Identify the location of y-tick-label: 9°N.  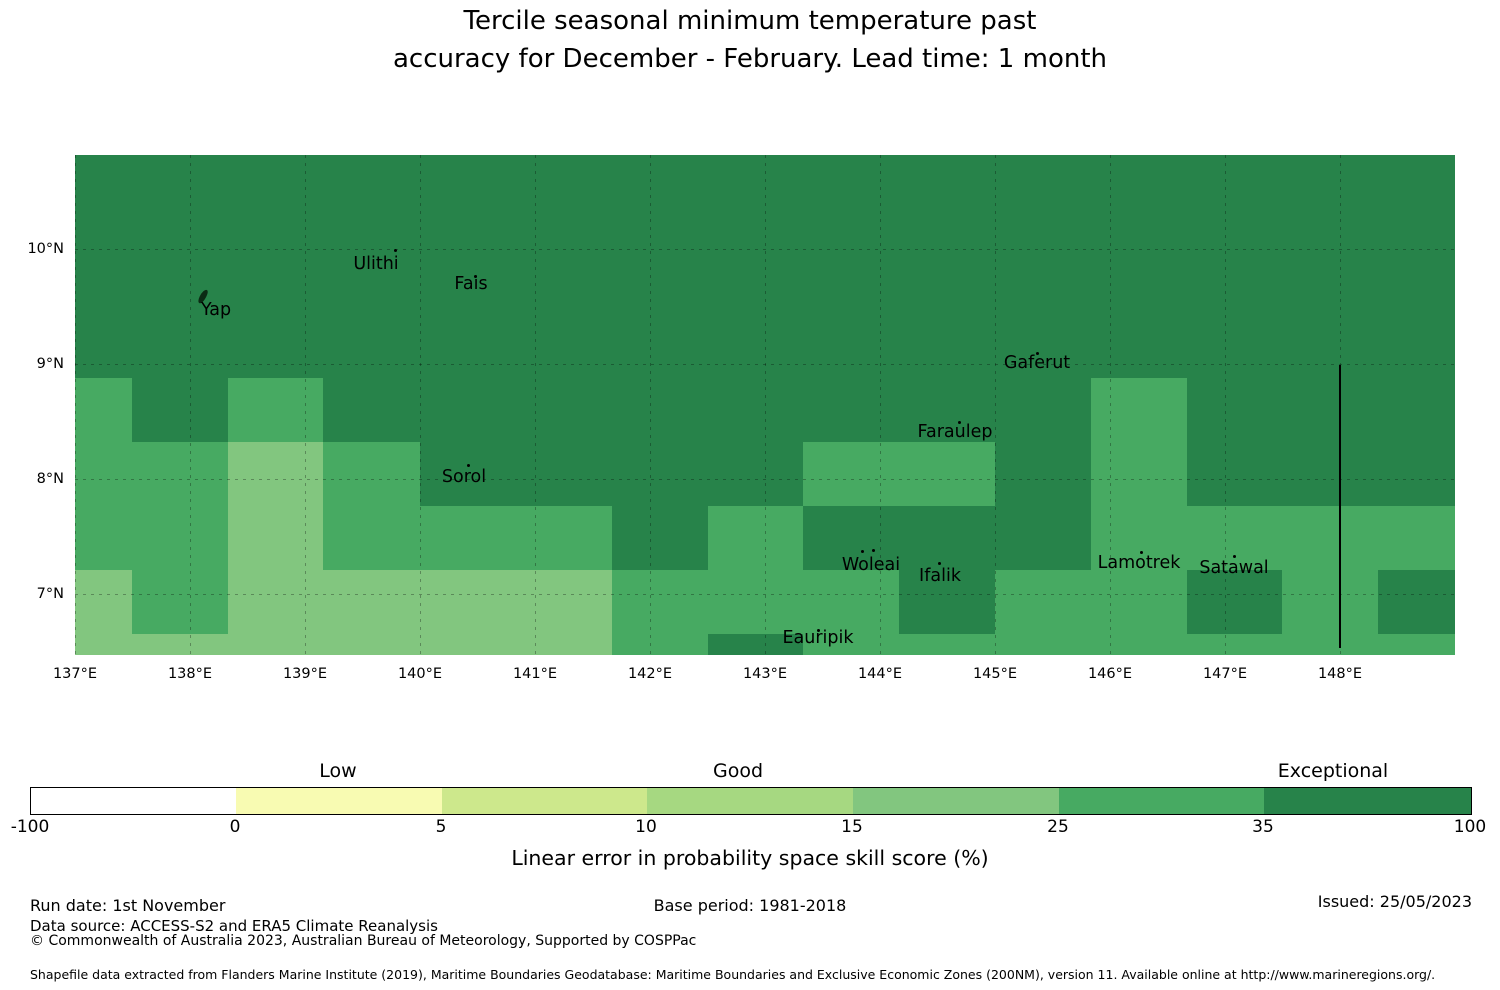
(50, 364).